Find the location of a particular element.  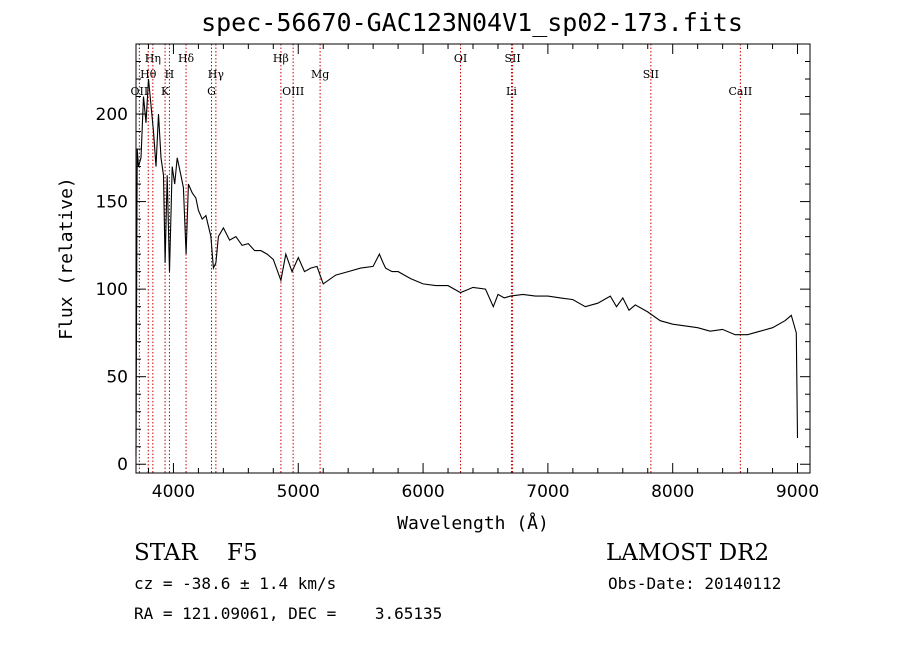

line-marker-label: Hγ is located at coordinates (216, 74).